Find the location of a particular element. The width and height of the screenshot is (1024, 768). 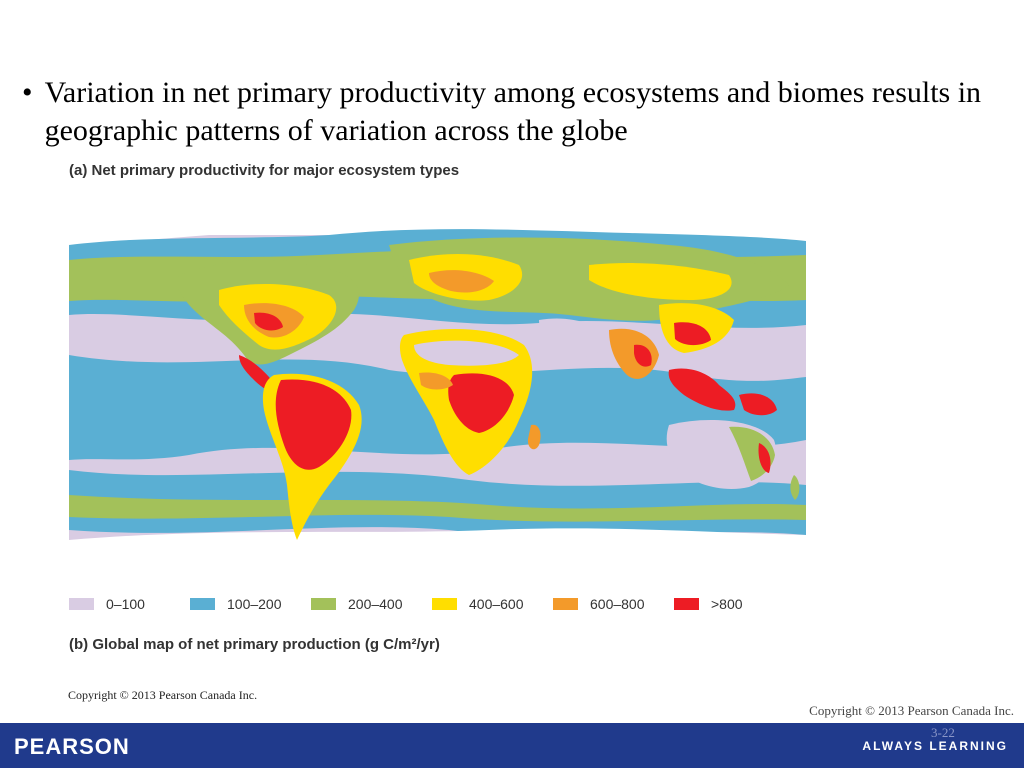

congo-basin is located at coordinates (481, 403).